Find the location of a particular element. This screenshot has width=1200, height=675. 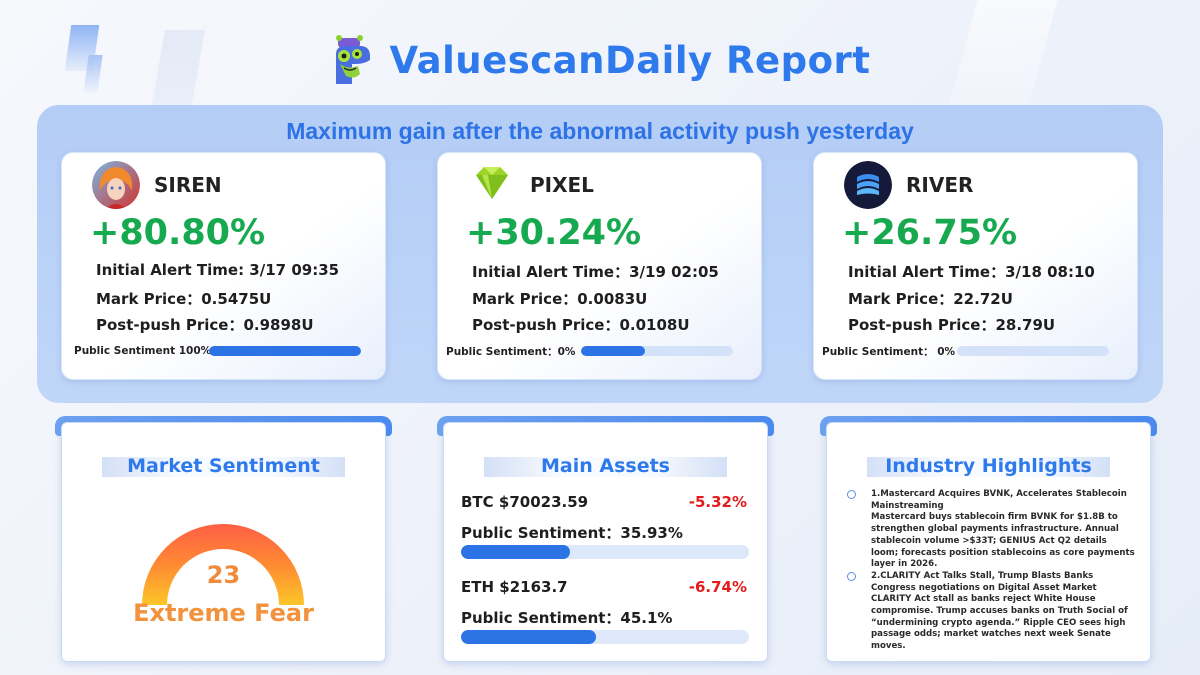

asset-change: -5.32% is located at coordinates (717, 502).